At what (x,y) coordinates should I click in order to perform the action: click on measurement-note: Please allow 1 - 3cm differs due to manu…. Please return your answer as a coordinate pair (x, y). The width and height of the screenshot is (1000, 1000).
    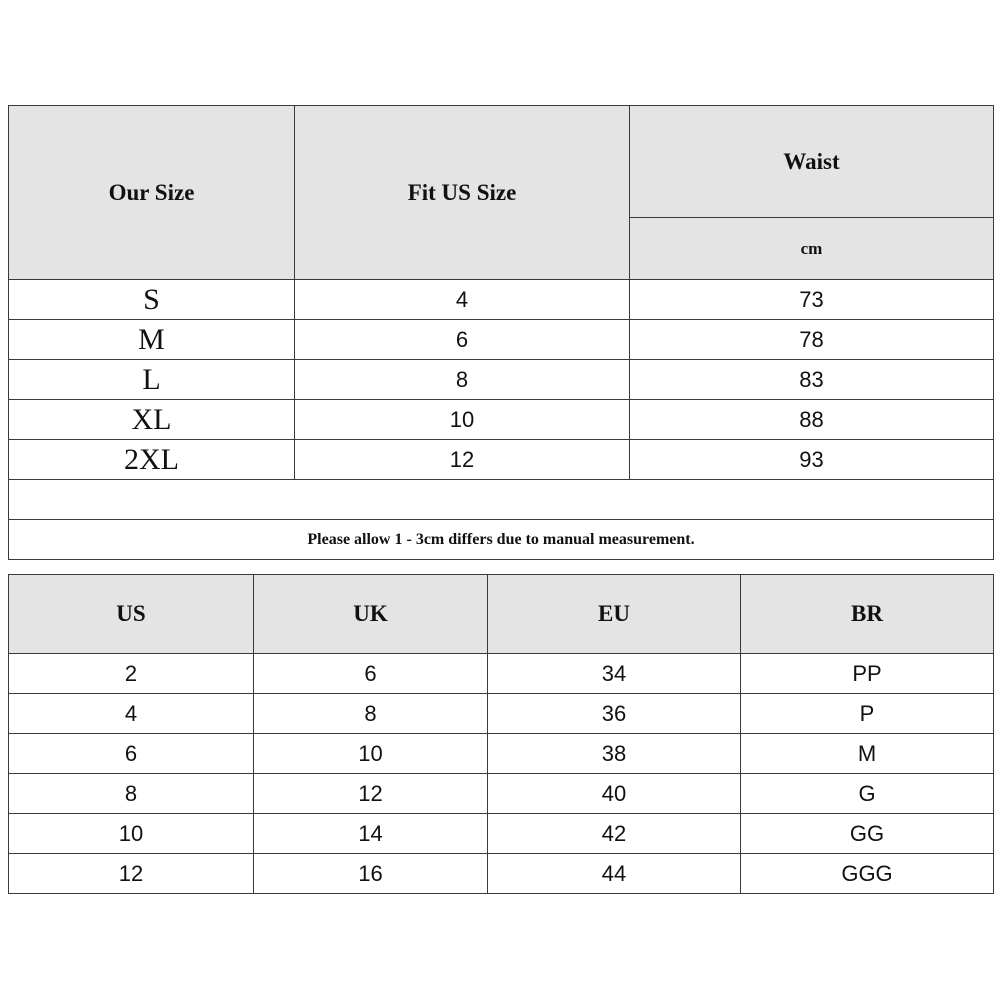
    Looking at the image, I should click on (501, 539).